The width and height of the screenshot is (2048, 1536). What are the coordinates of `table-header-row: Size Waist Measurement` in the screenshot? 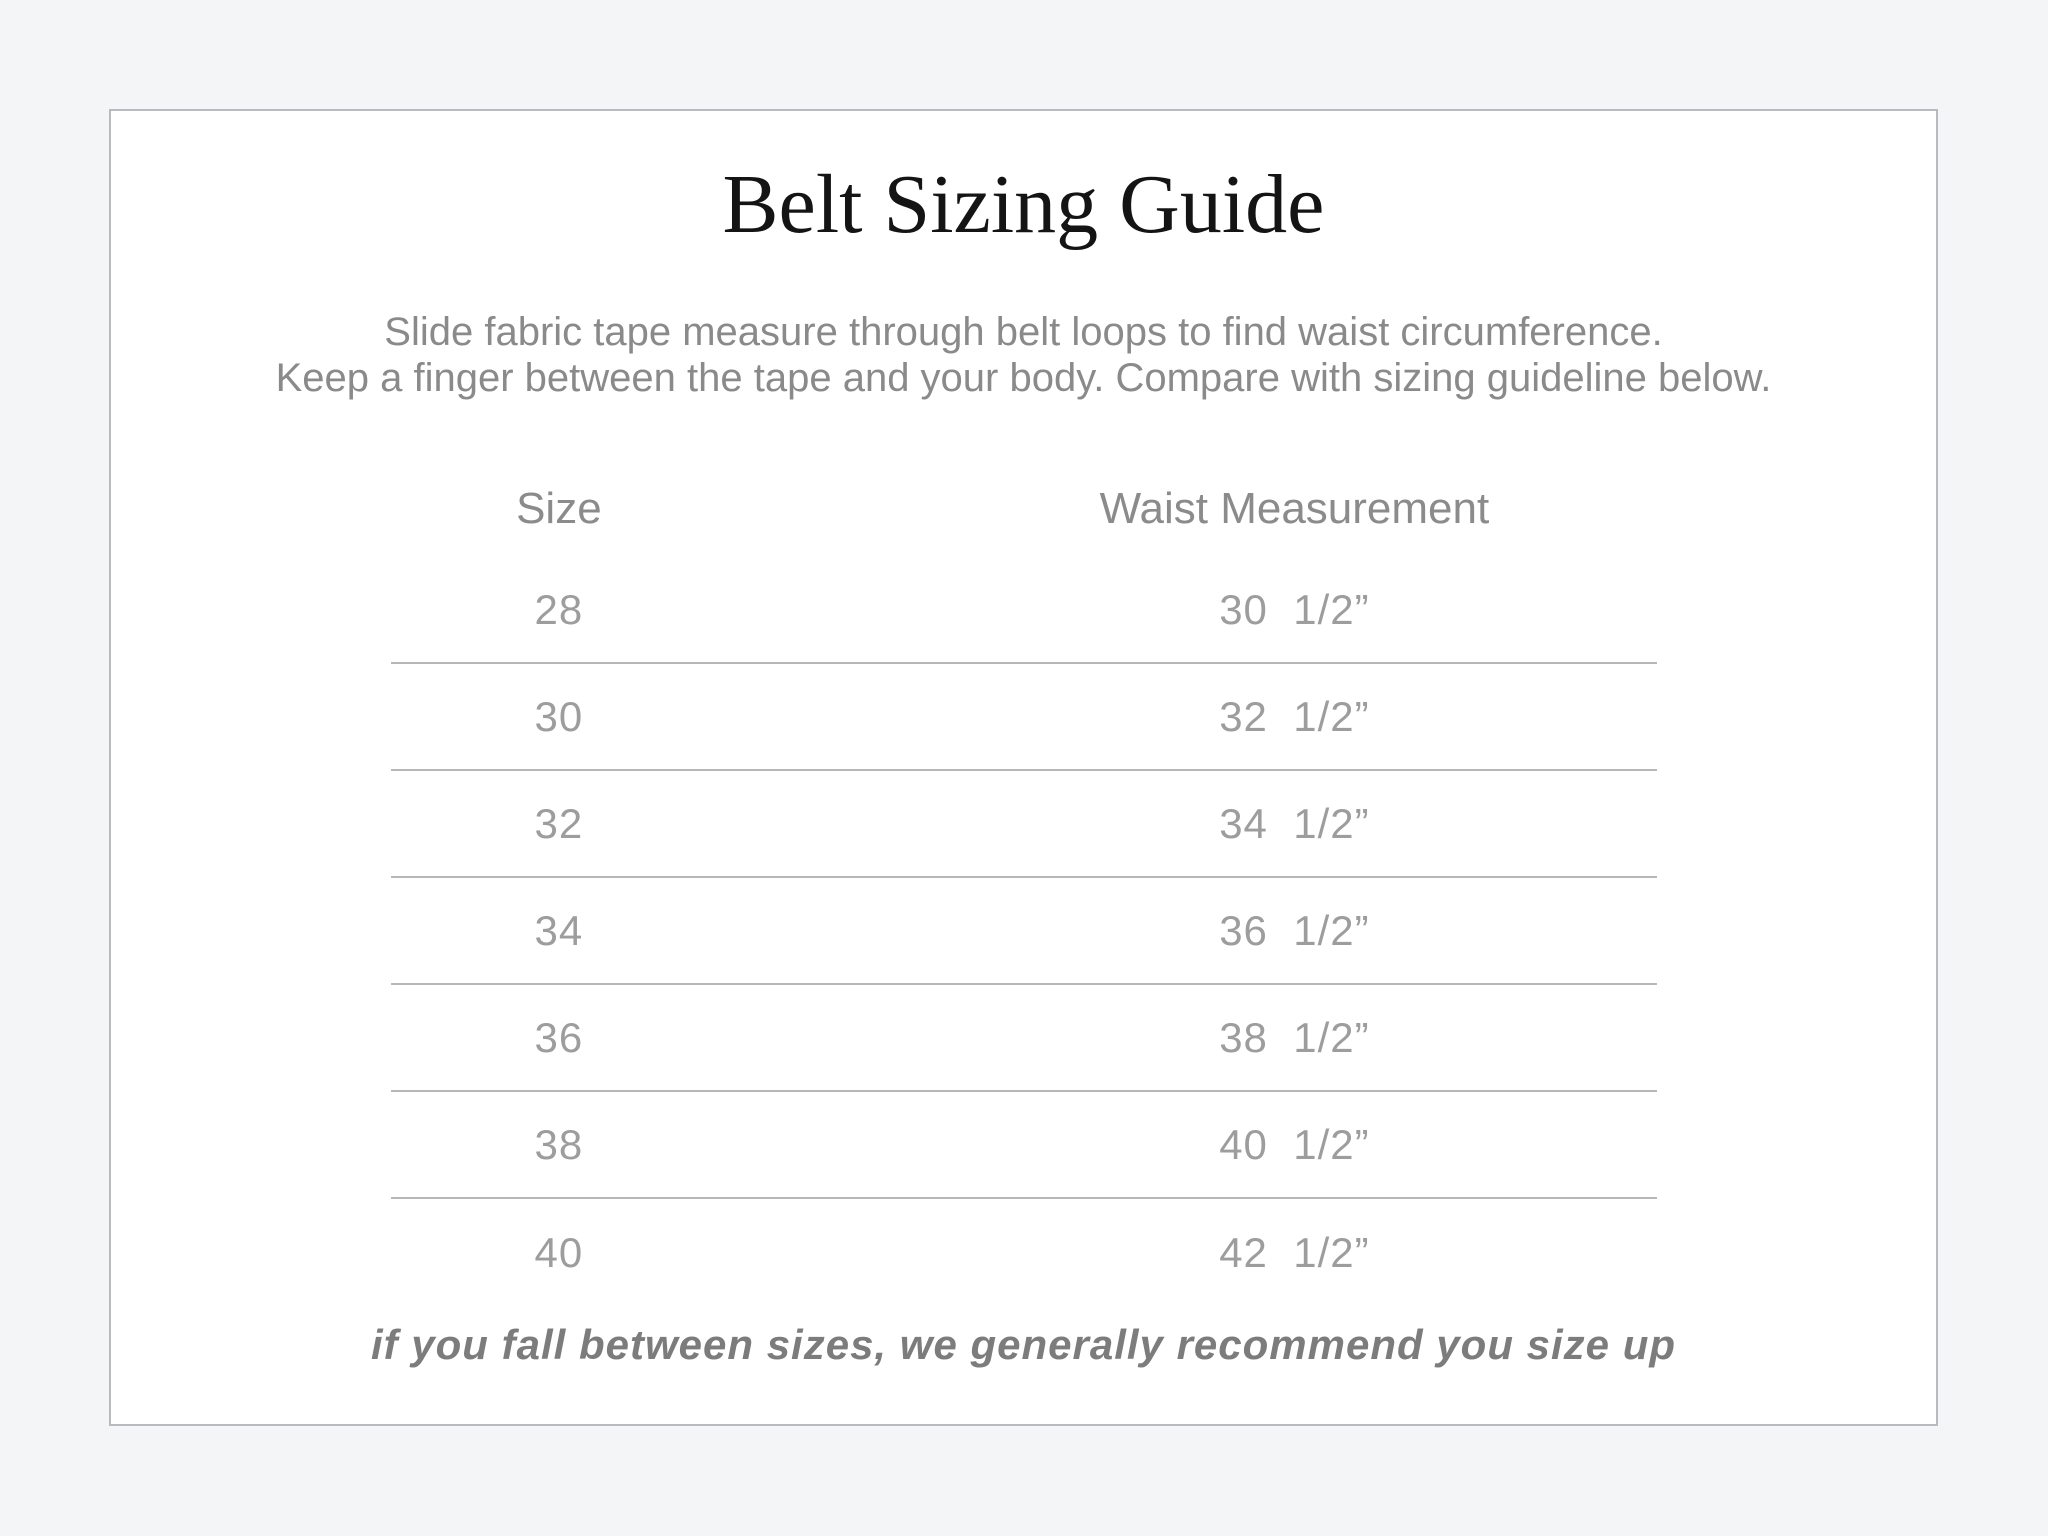 It's located at (1024, 509).